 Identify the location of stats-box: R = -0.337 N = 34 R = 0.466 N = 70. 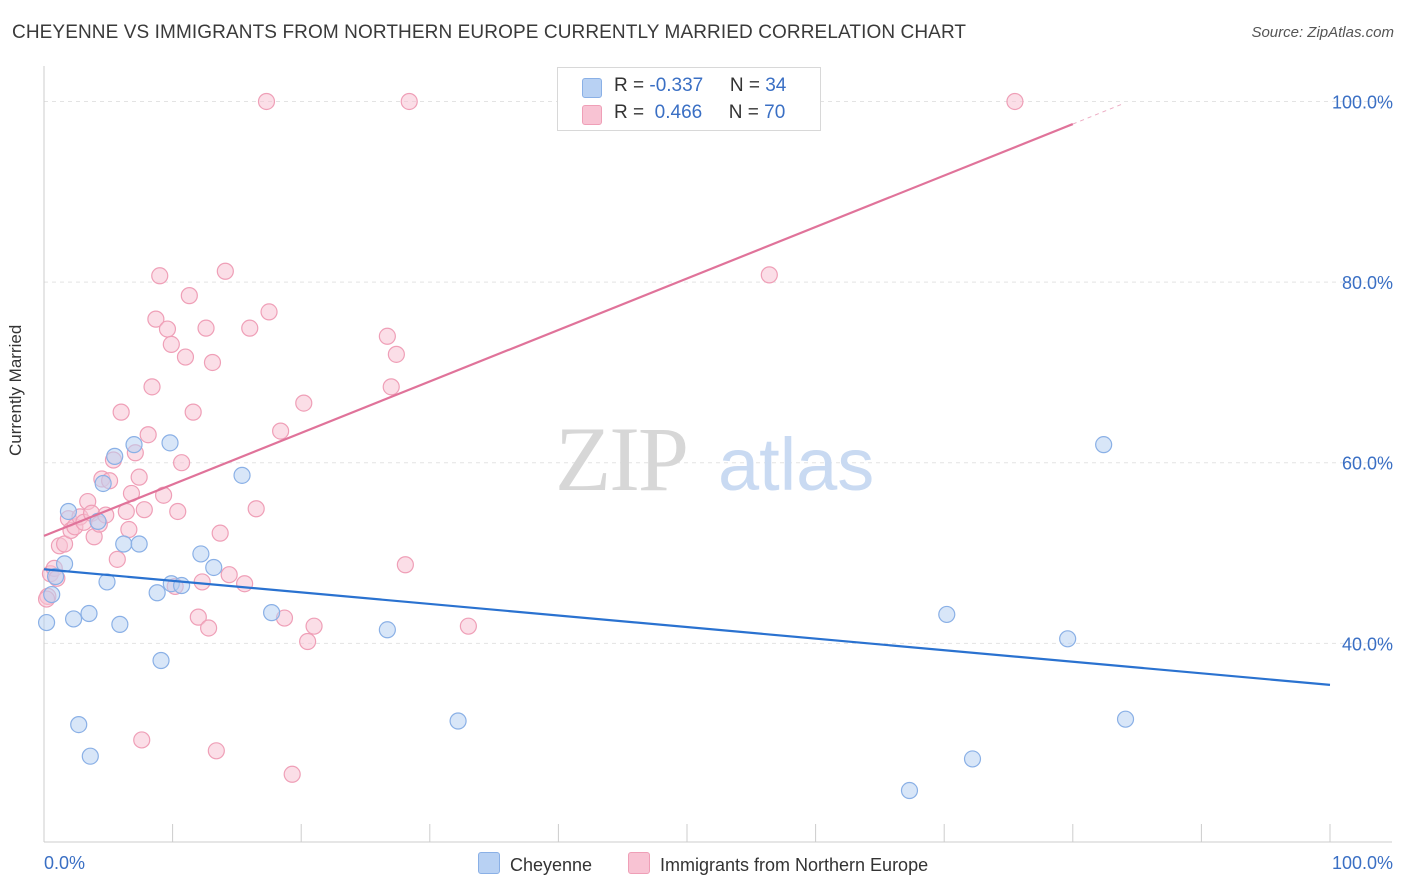
(689, 99).